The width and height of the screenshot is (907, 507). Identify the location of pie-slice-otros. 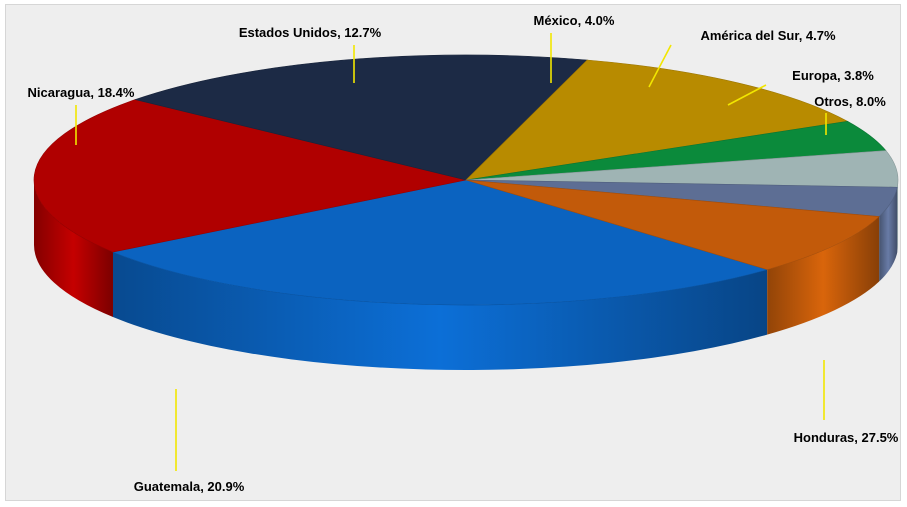
(672, 224).